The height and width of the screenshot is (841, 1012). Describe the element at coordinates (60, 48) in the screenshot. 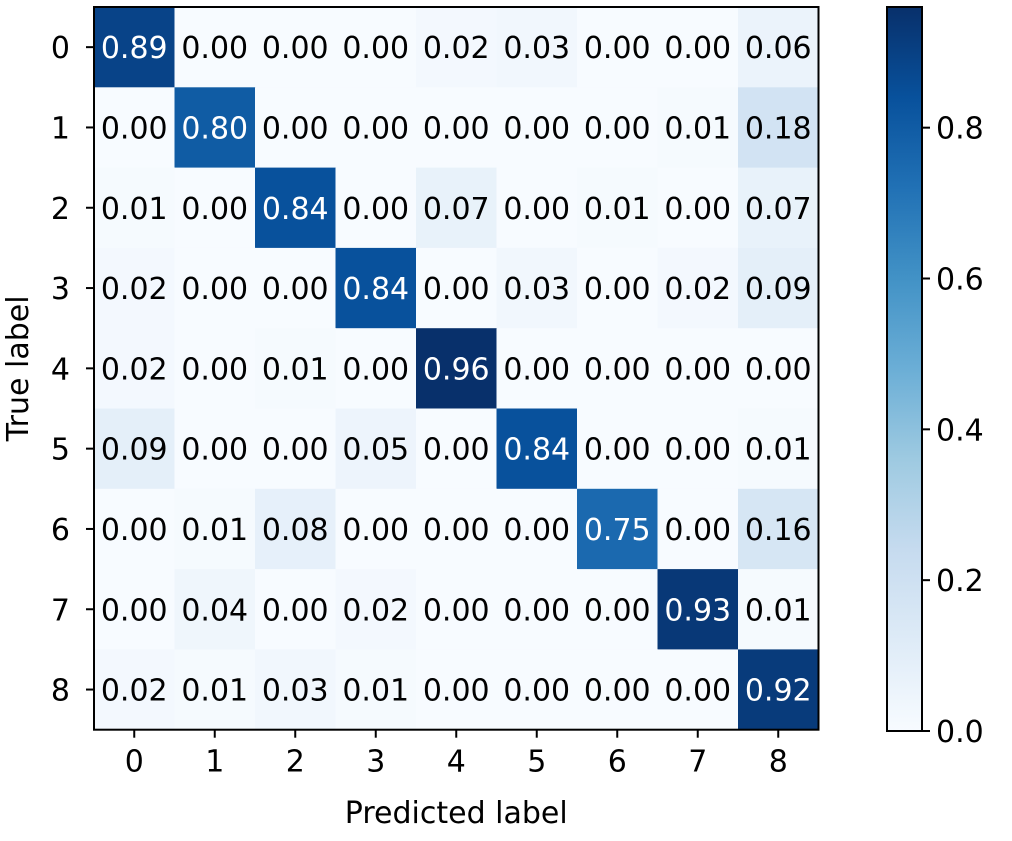

I see `y-tick-label: 0` at that location.